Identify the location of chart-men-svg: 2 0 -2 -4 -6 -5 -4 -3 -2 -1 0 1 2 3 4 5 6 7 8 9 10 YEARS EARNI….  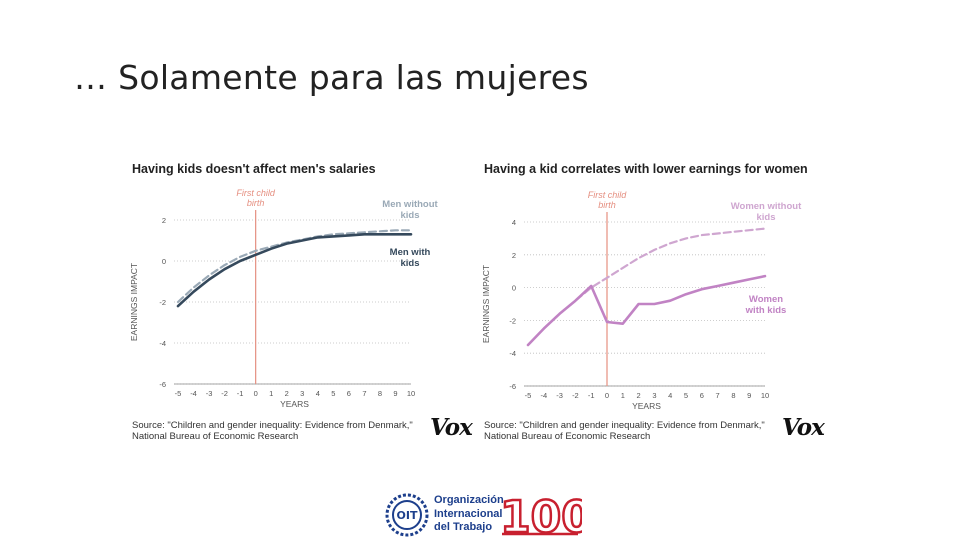
(284, 298).